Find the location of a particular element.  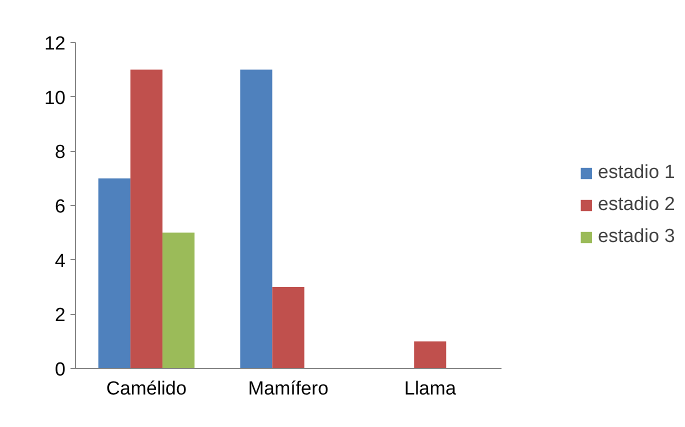

legend-label: estadio 2 is located at coordinates (636, 205).